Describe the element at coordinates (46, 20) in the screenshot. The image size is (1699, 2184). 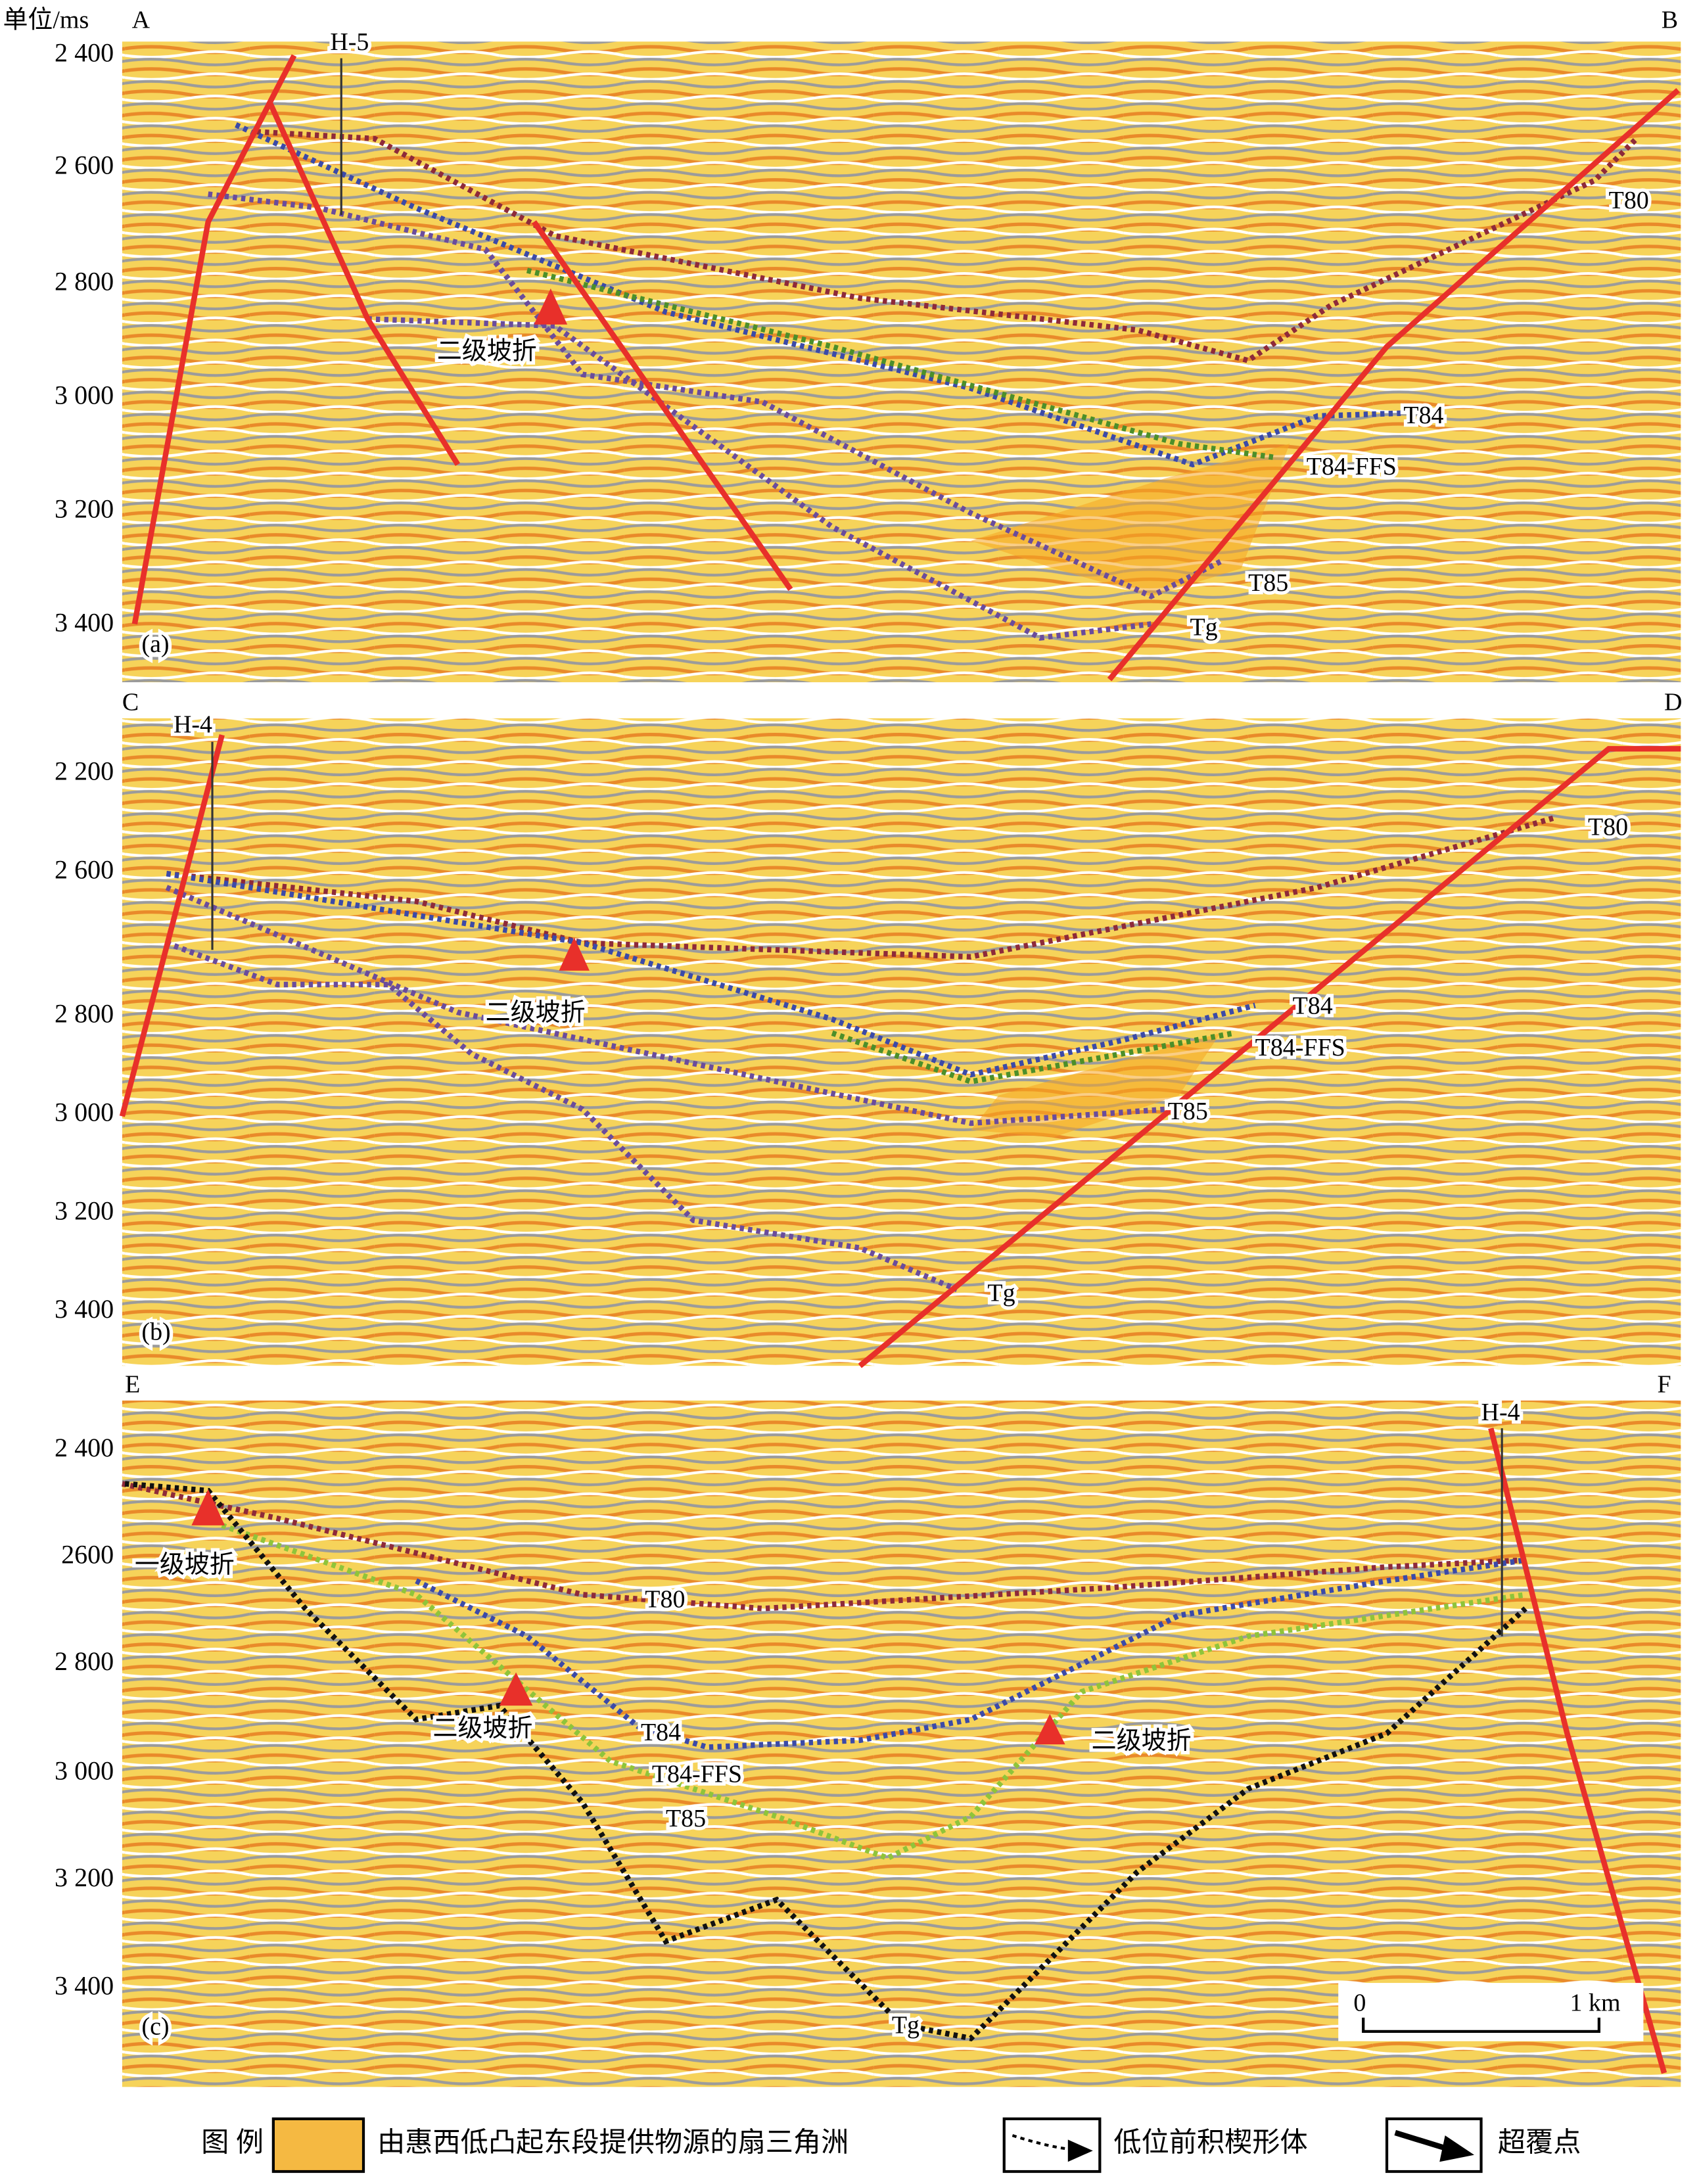
I see `unit-label: 单位/ms` at that location.